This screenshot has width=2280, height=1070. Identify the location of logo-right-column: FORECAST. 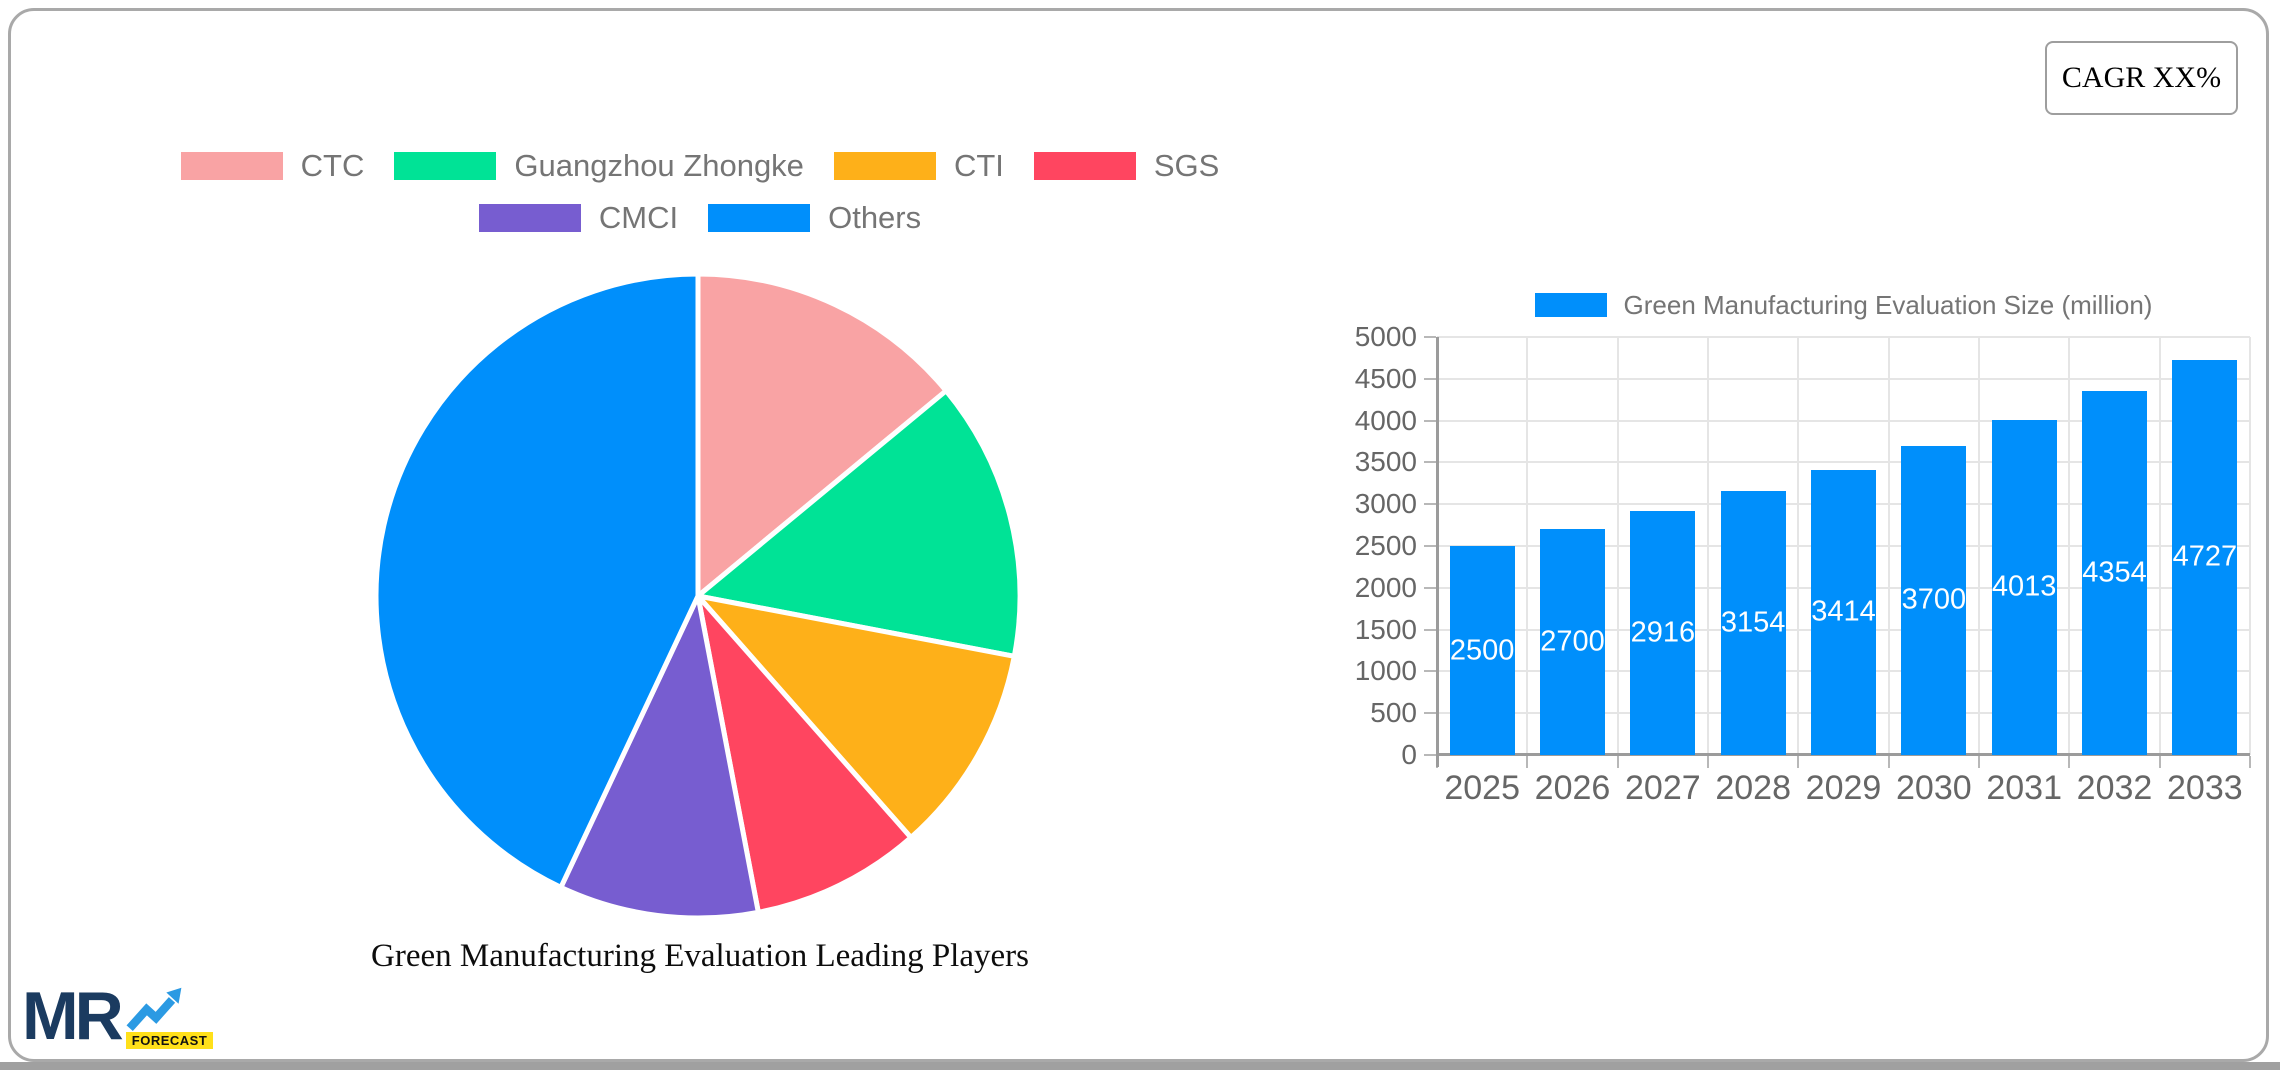
(169, 1016).